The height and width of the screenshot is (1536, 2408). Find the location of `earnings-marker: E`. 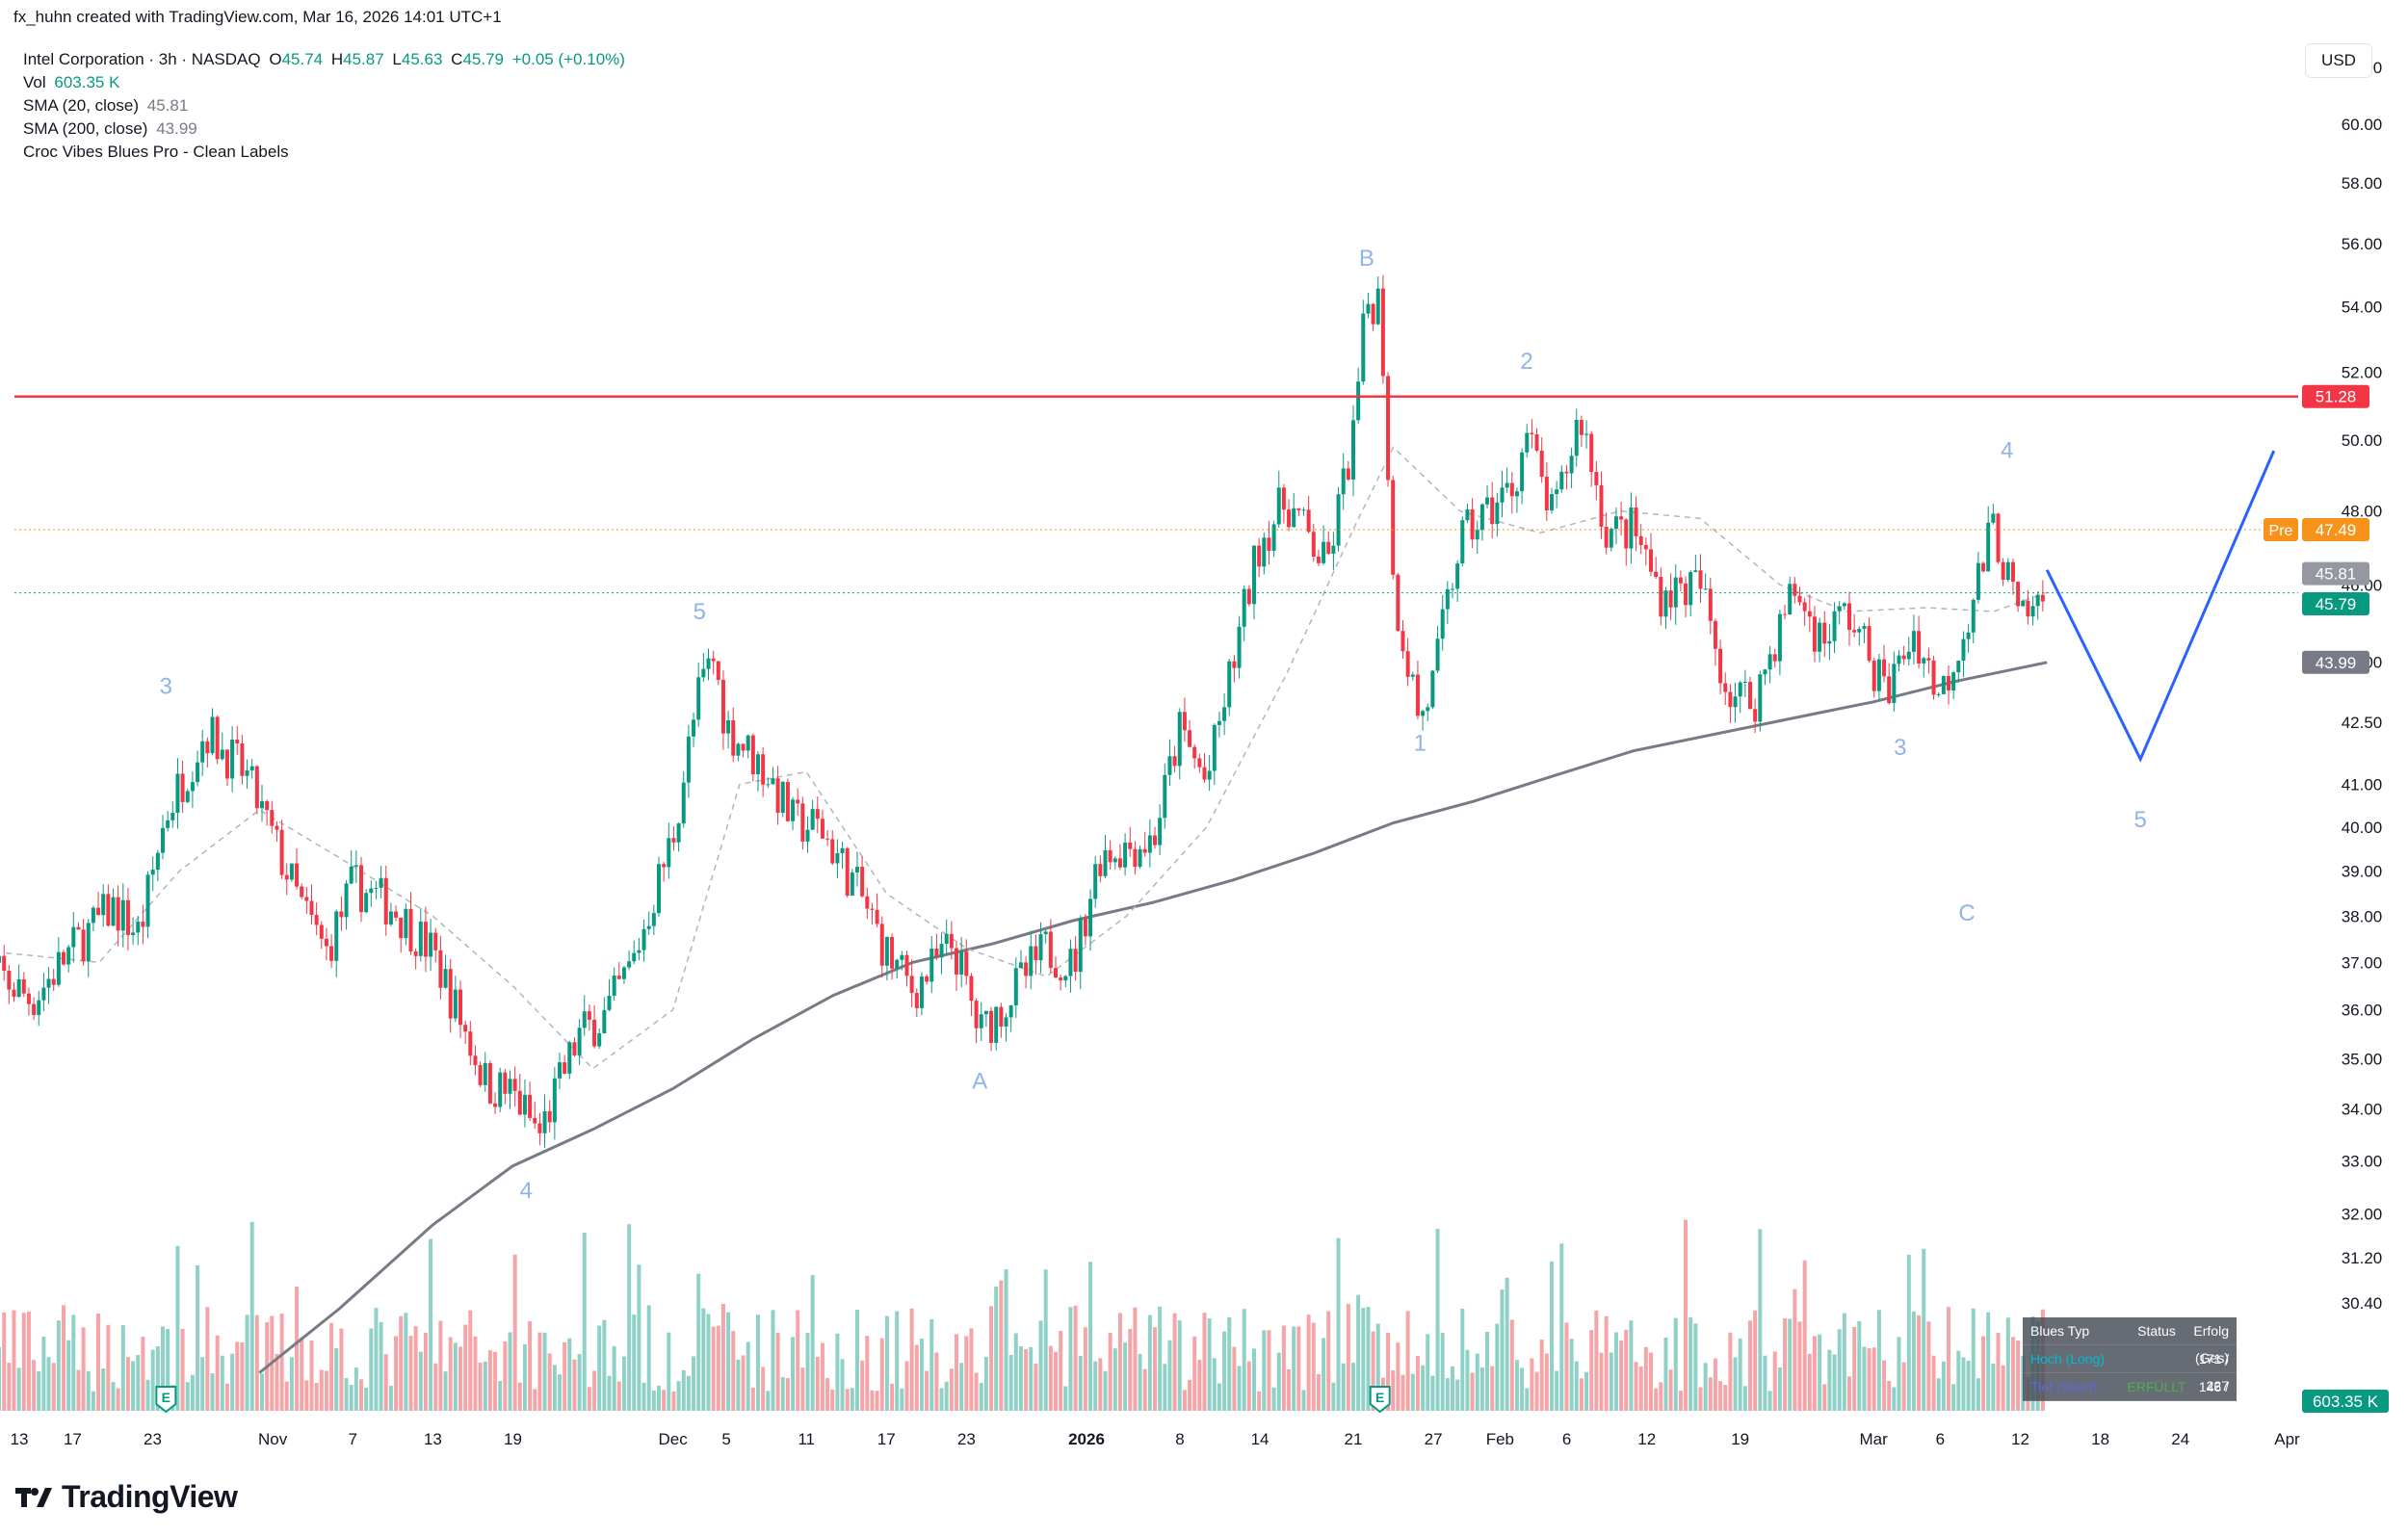

earnings-marker: E is located at coordinates (1380, 1400).